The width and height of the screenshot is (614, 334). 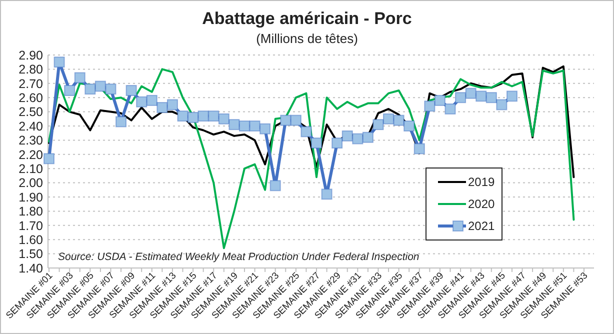 What do you see at coordinates (31, 225) in the screenshot?
I see `y-tick-label: 1.70` at bounding box center [31, 225].